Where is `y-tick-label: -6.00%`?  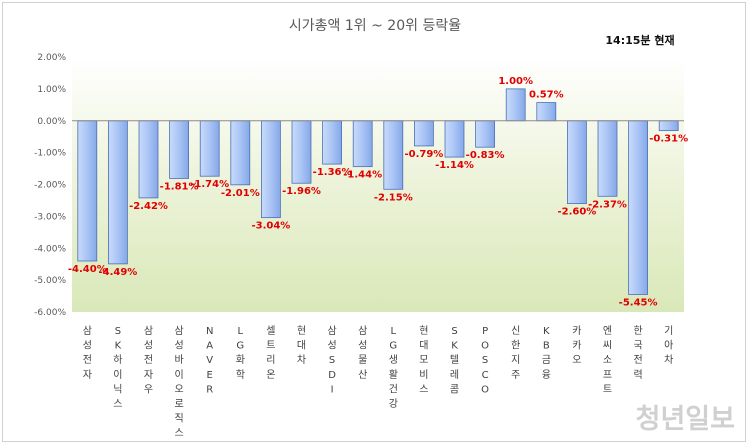
y-tick-label: -6.00% is located at coordinates (50, 313).